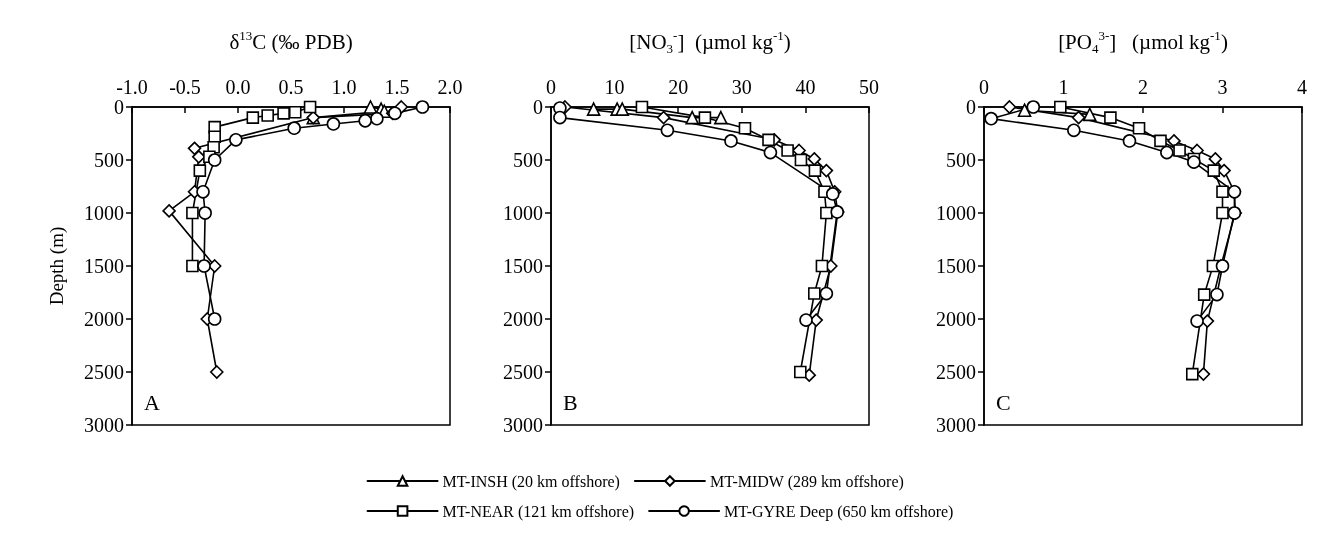 The width and height of the screenshot is (1320, 538). Describe the element at coordinates (538, 511) in the screenshot. I see `legend-label: MT-NEAR (121 km offshore)` at that location.